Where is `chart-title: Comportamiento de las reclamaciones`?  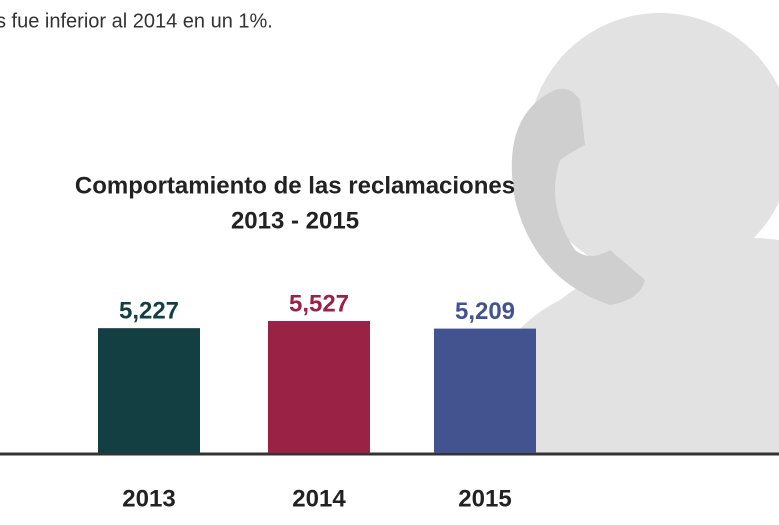
chart-title: Comportamiento de las reclamaciones is located at coordinates (295, 185).